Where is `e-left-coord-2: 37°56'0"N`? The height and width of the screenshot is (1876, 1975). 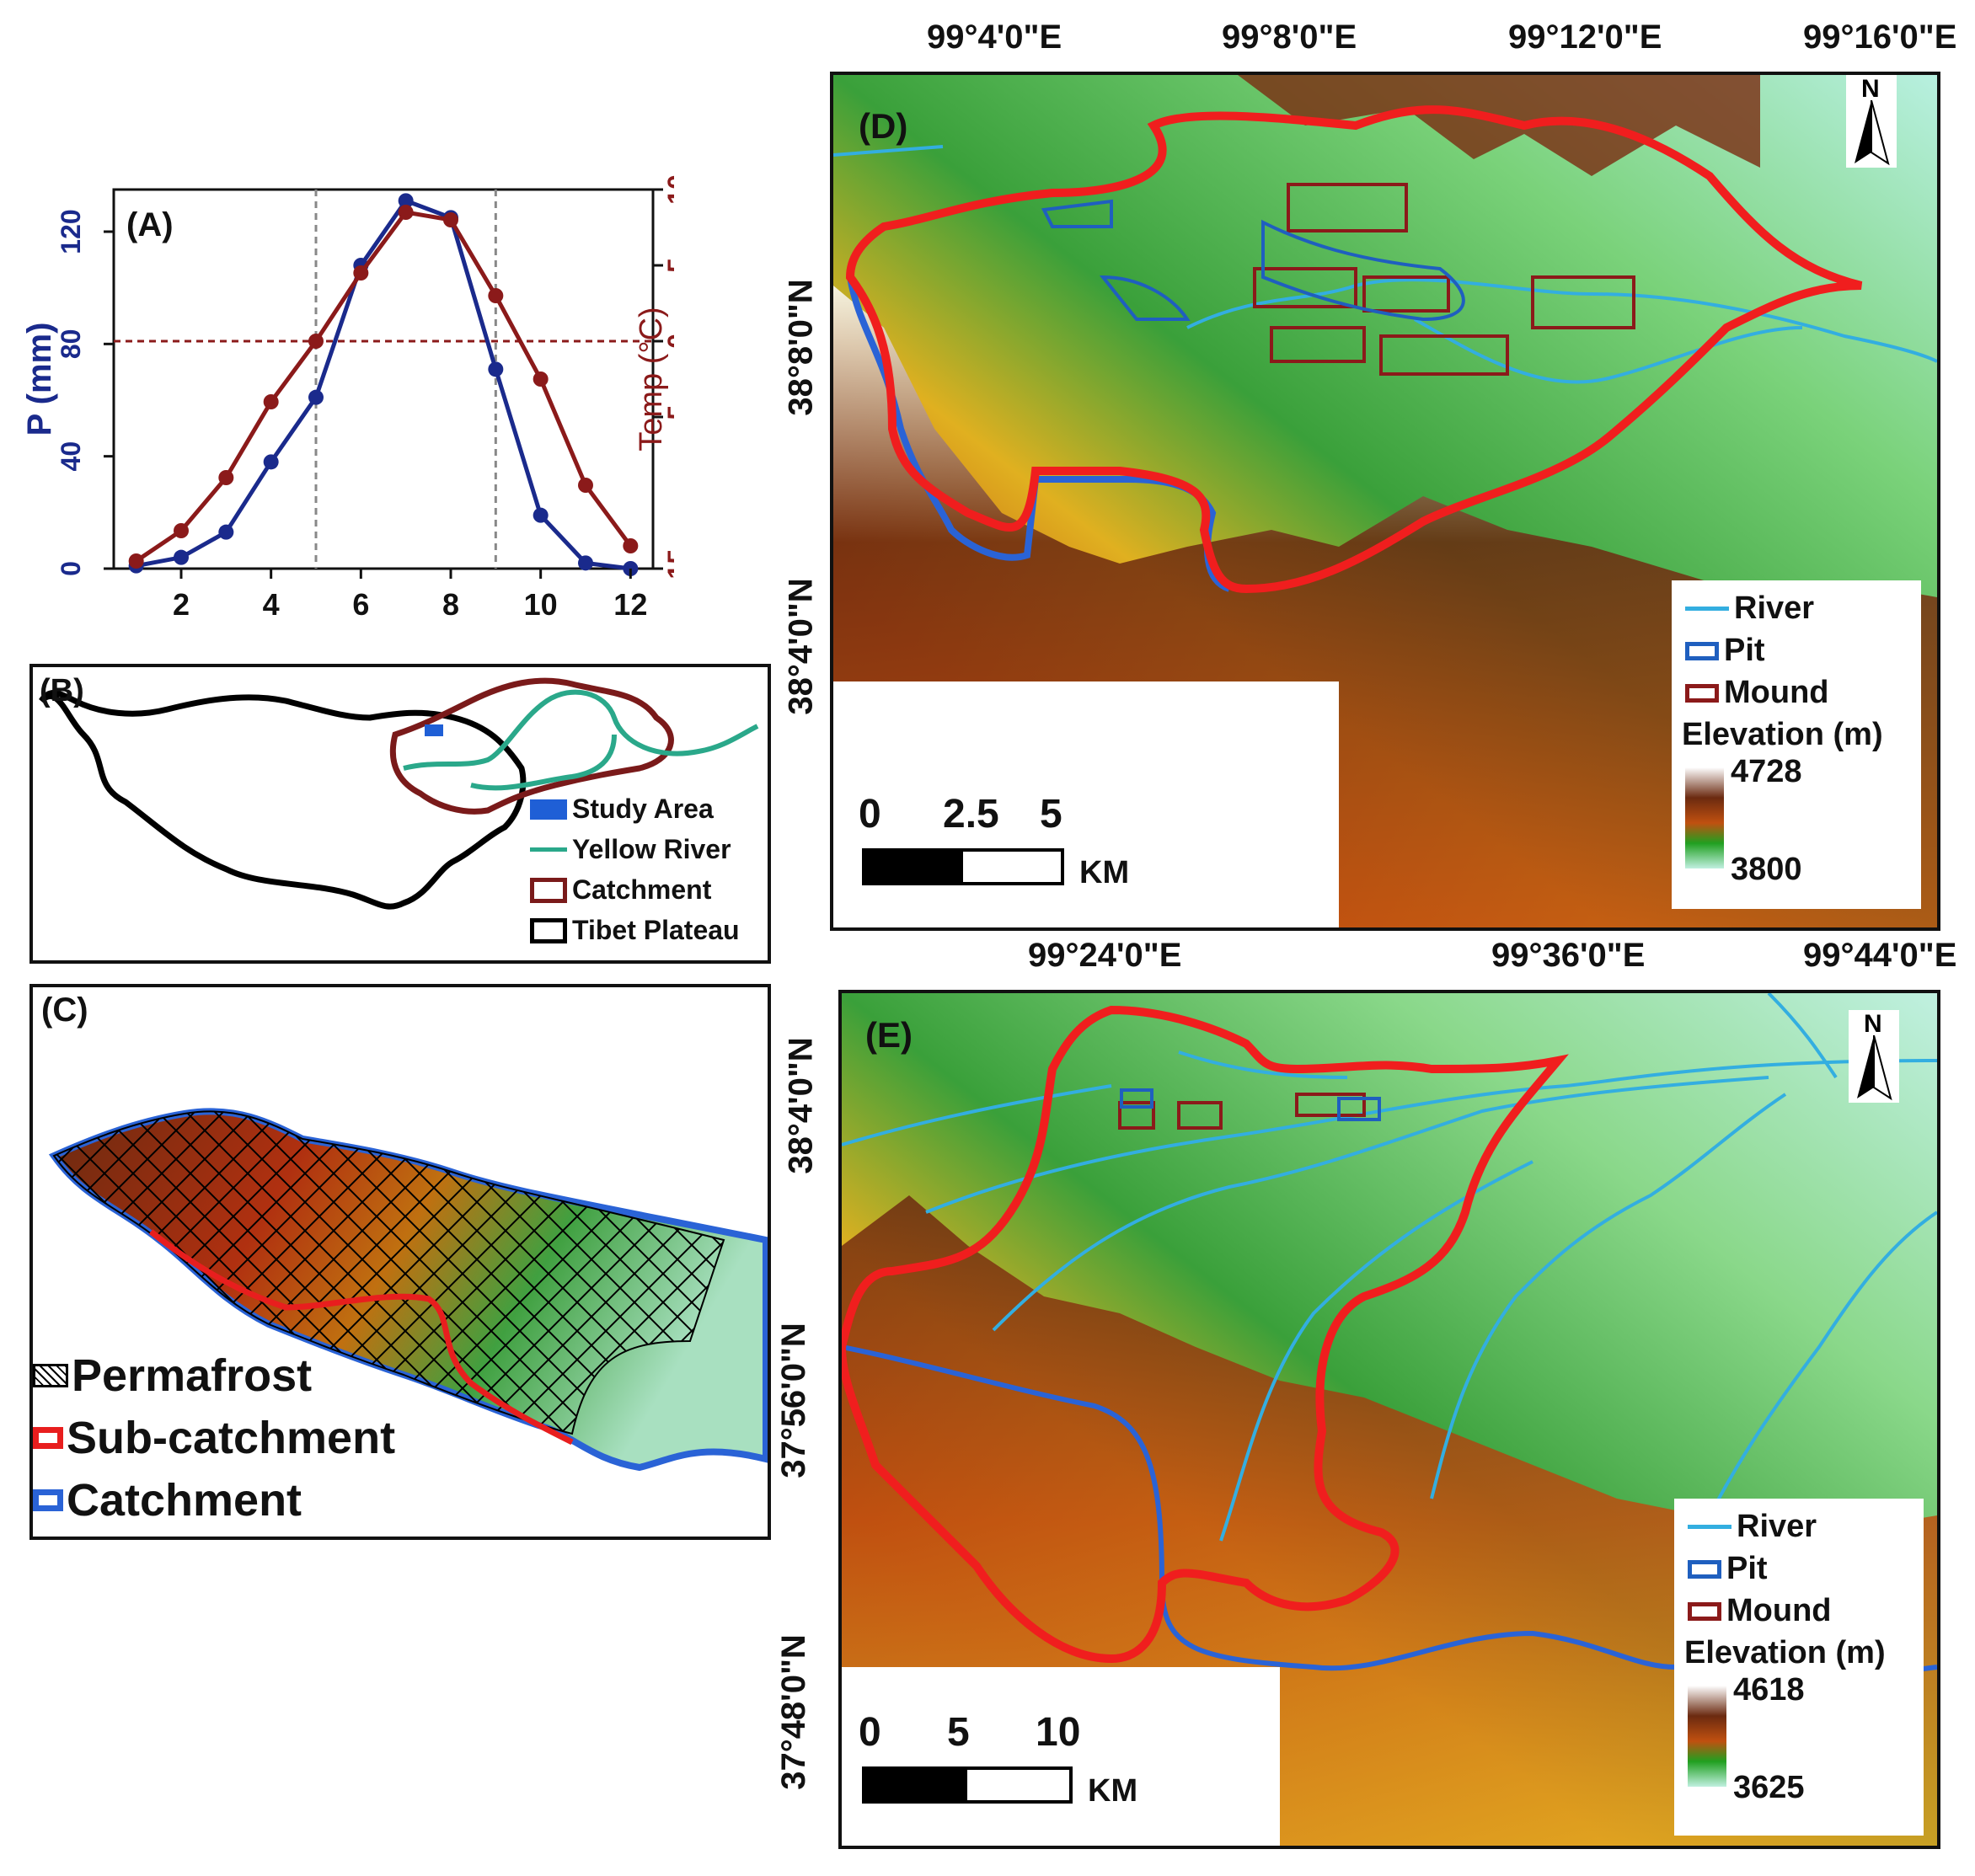 e-left-coord-2: 37°56'0"N is located at coordinates (793, 1400).